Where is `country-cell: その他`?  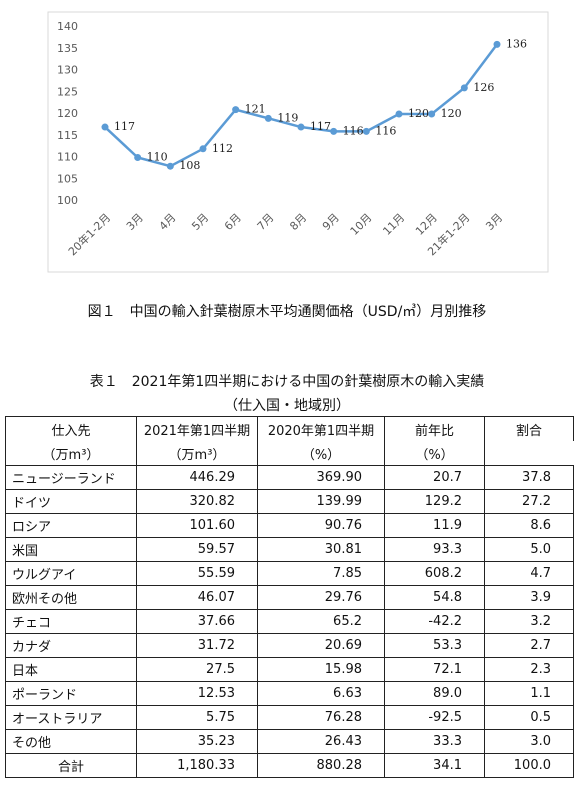 country-cell: その他 is located at coordinates (71, 741).